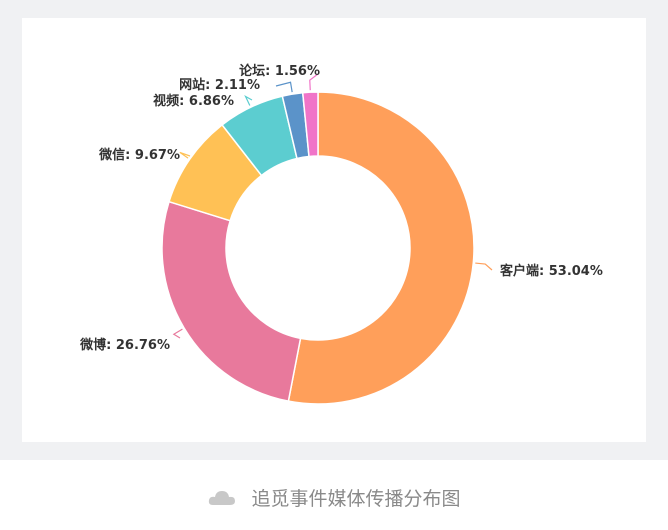 This screenshot has width=668, height=530. I want to click on slice-label-3: 微信: 9.67%, so click(139, 155).